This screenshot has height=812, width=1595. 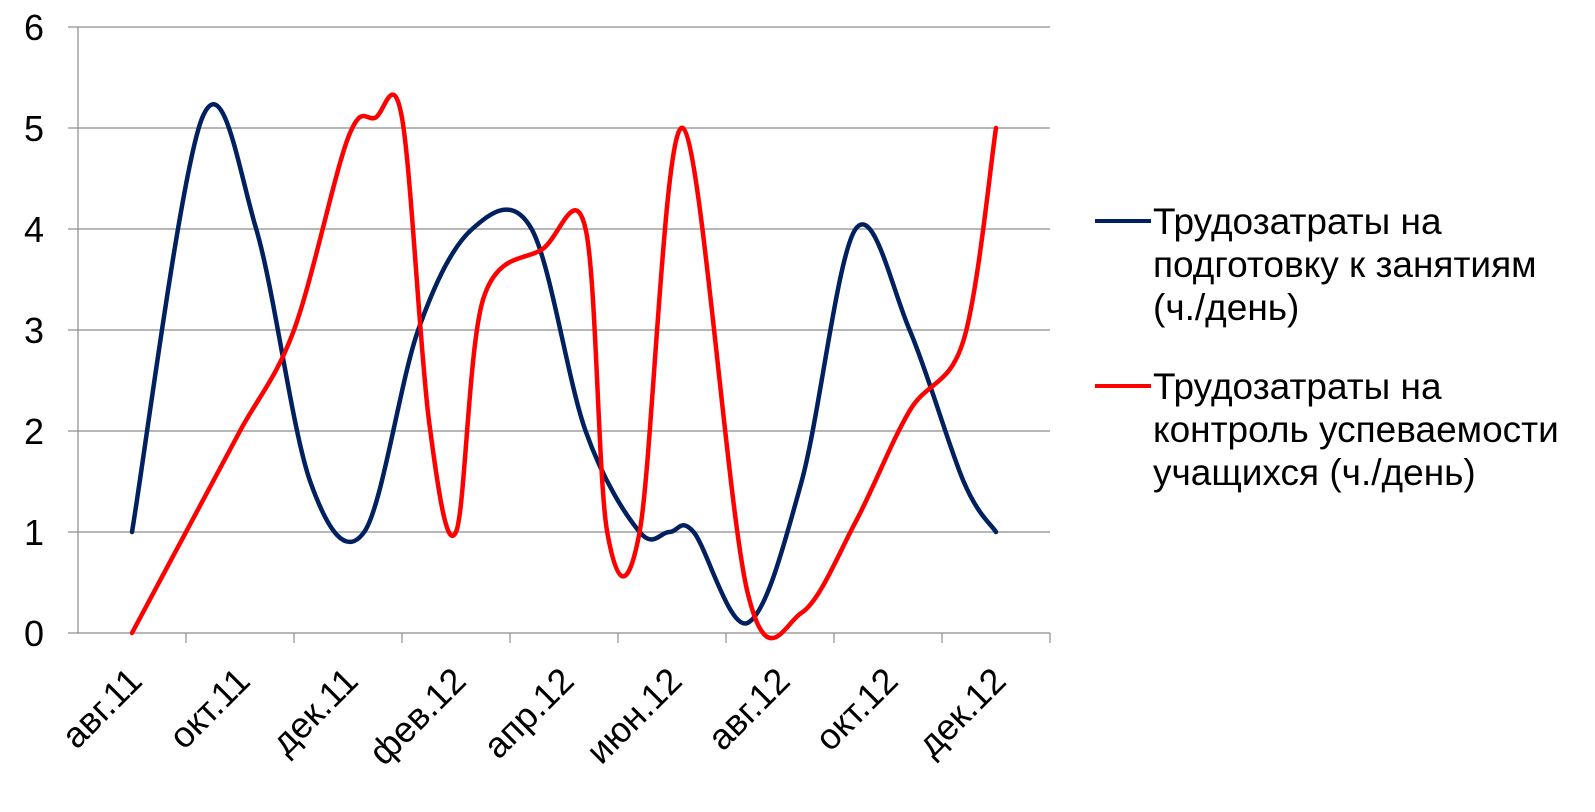 I want to click on y-tick-label-3: 3, so click(x=34, y=330).